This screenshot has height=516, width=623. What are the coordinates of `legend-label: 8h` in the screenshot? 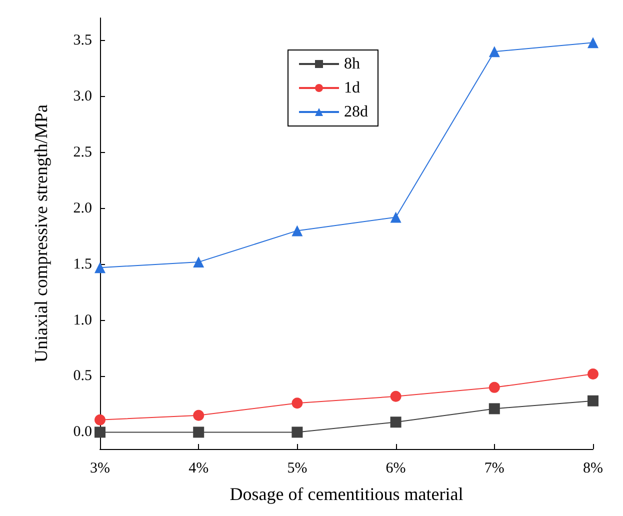 It's located at (352, 64).